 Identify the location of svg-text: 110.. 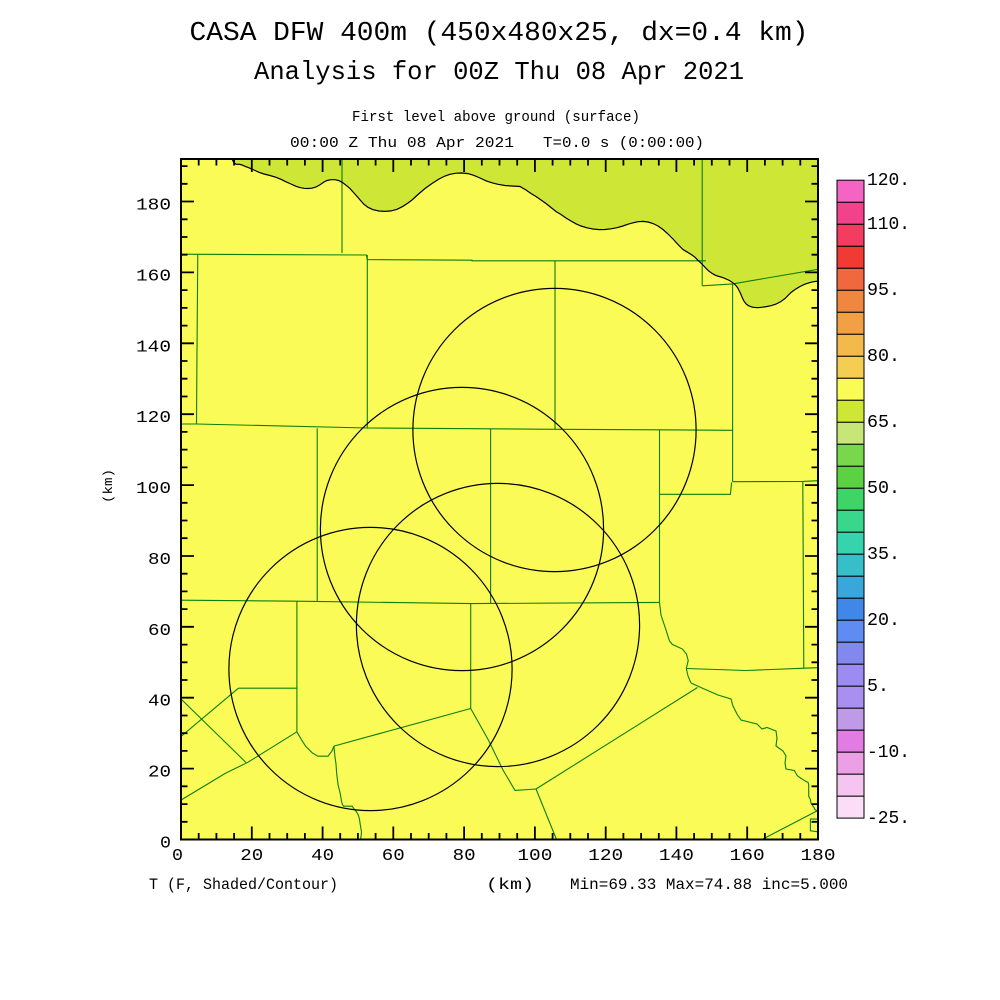
(888, 225).